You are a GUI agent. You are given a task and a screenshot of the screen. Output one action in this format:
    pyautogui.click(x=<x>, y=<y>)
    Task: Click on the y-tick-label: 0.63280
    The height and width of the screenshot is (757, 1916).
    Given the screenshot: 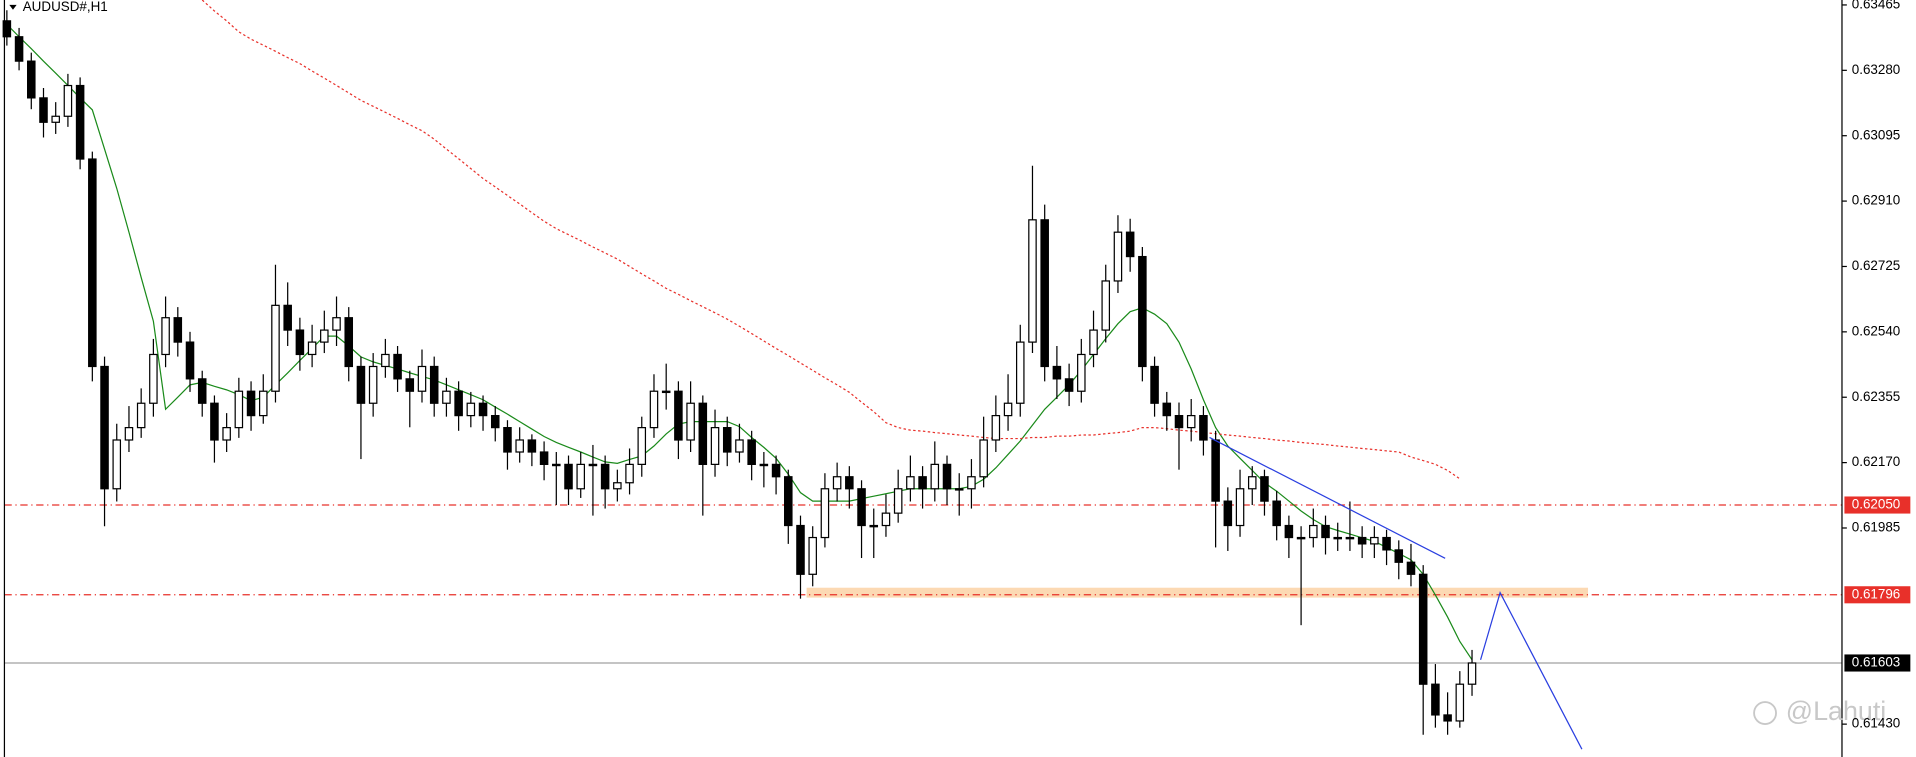 What is the action you would take?
    pyautogui.click(x=1876, y=69)
    